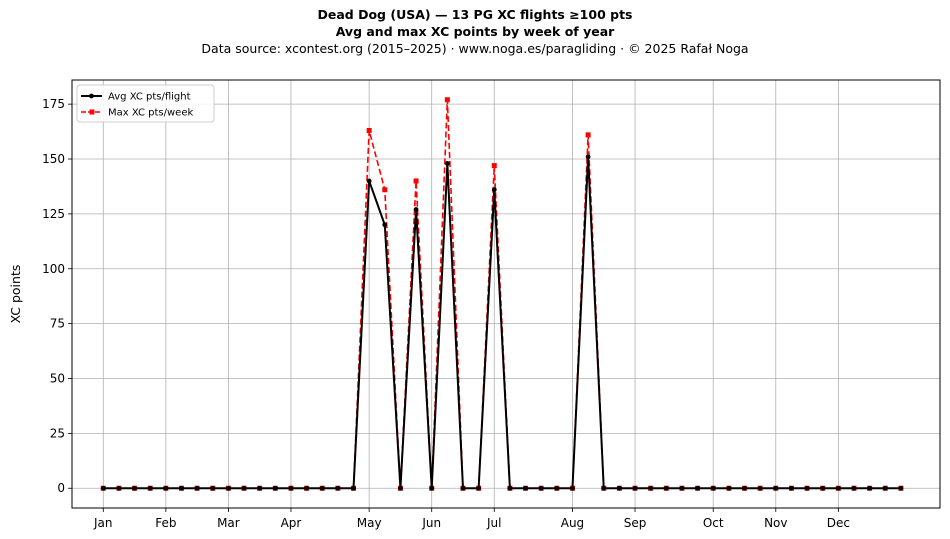  I want to click on y-tick-label: 125, so click(53, 214).